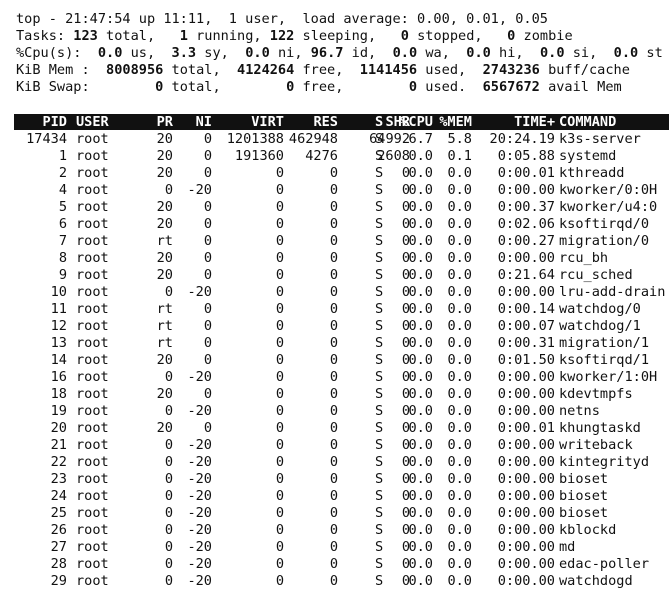 This screenshot has height=614, width=669. What do you see at coordinates (459, 156) in the screenshot?
I see `cell-mem: 0.1` at bounding box center [459, 156].